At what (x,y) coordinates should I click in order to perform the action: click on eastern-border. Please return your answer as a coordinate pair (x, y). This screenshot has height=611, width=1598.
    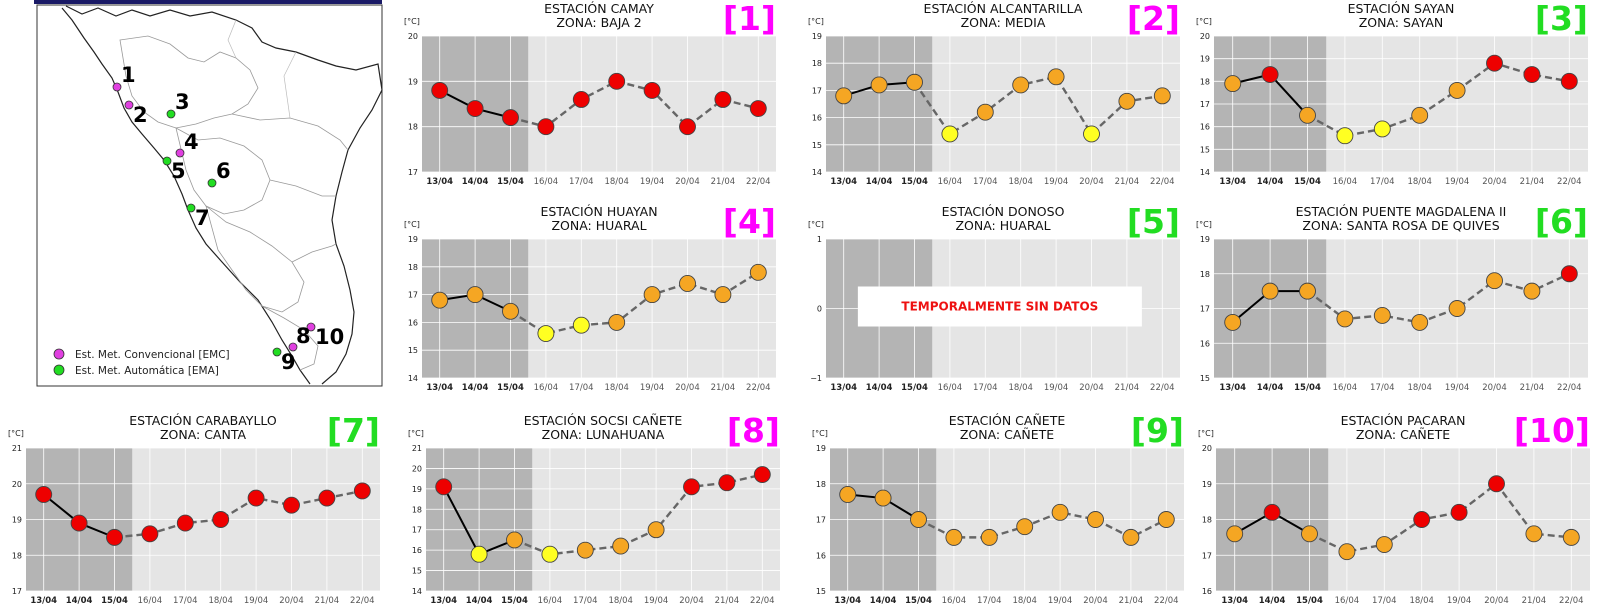
    Looking at the image, I should click on (224, 195).